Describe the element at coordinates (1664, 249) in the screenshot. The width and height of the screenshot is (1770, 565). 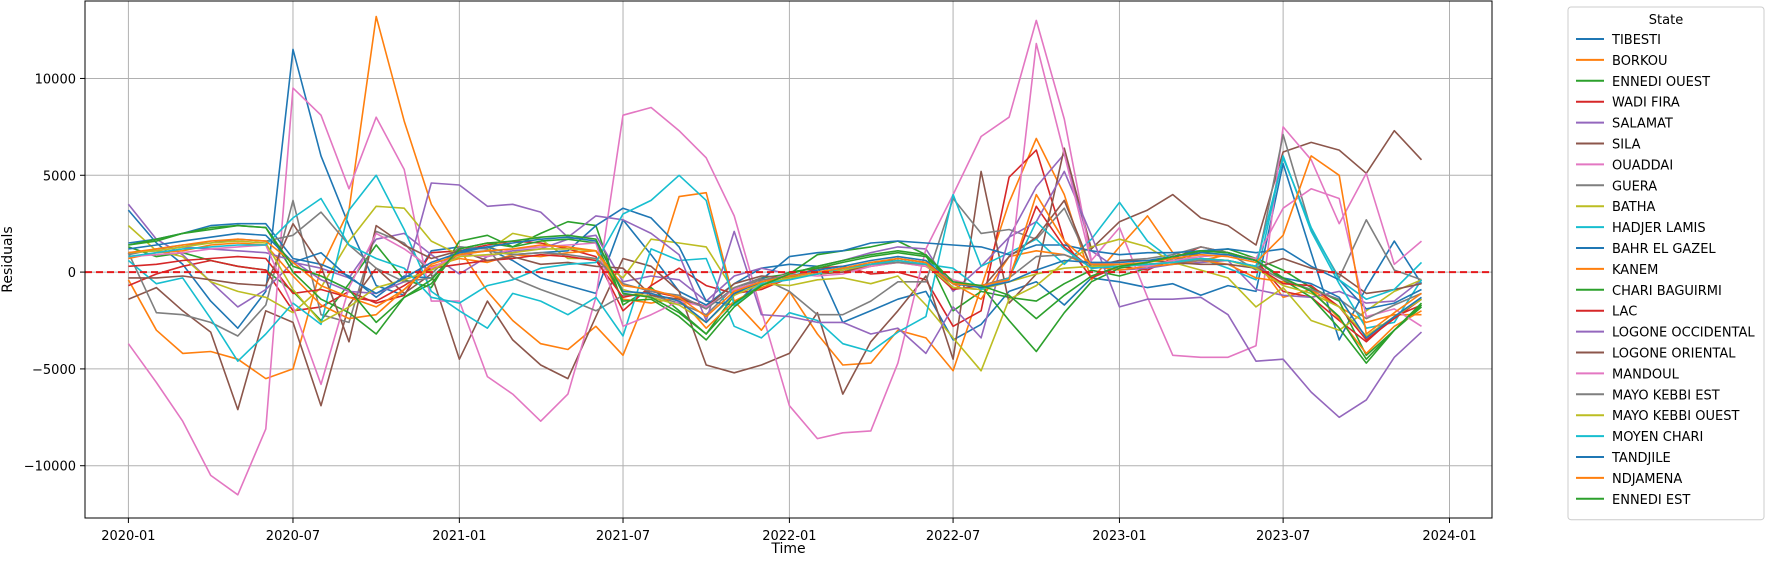
I see `legend-item-label: BAHR EL GAZEL` at that location.